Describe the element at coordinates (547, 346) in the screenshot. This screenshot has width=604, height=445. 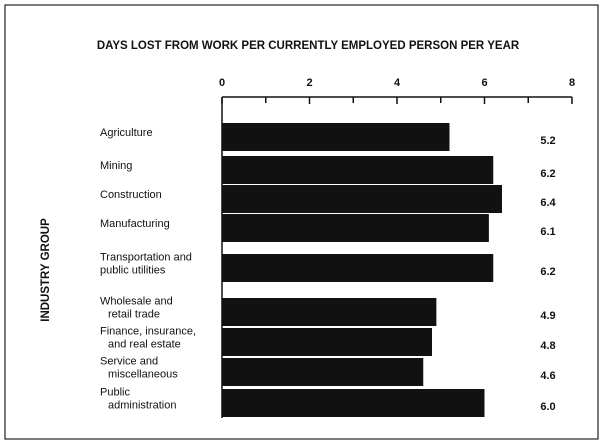
I see `value-label: 4.8` at that location.